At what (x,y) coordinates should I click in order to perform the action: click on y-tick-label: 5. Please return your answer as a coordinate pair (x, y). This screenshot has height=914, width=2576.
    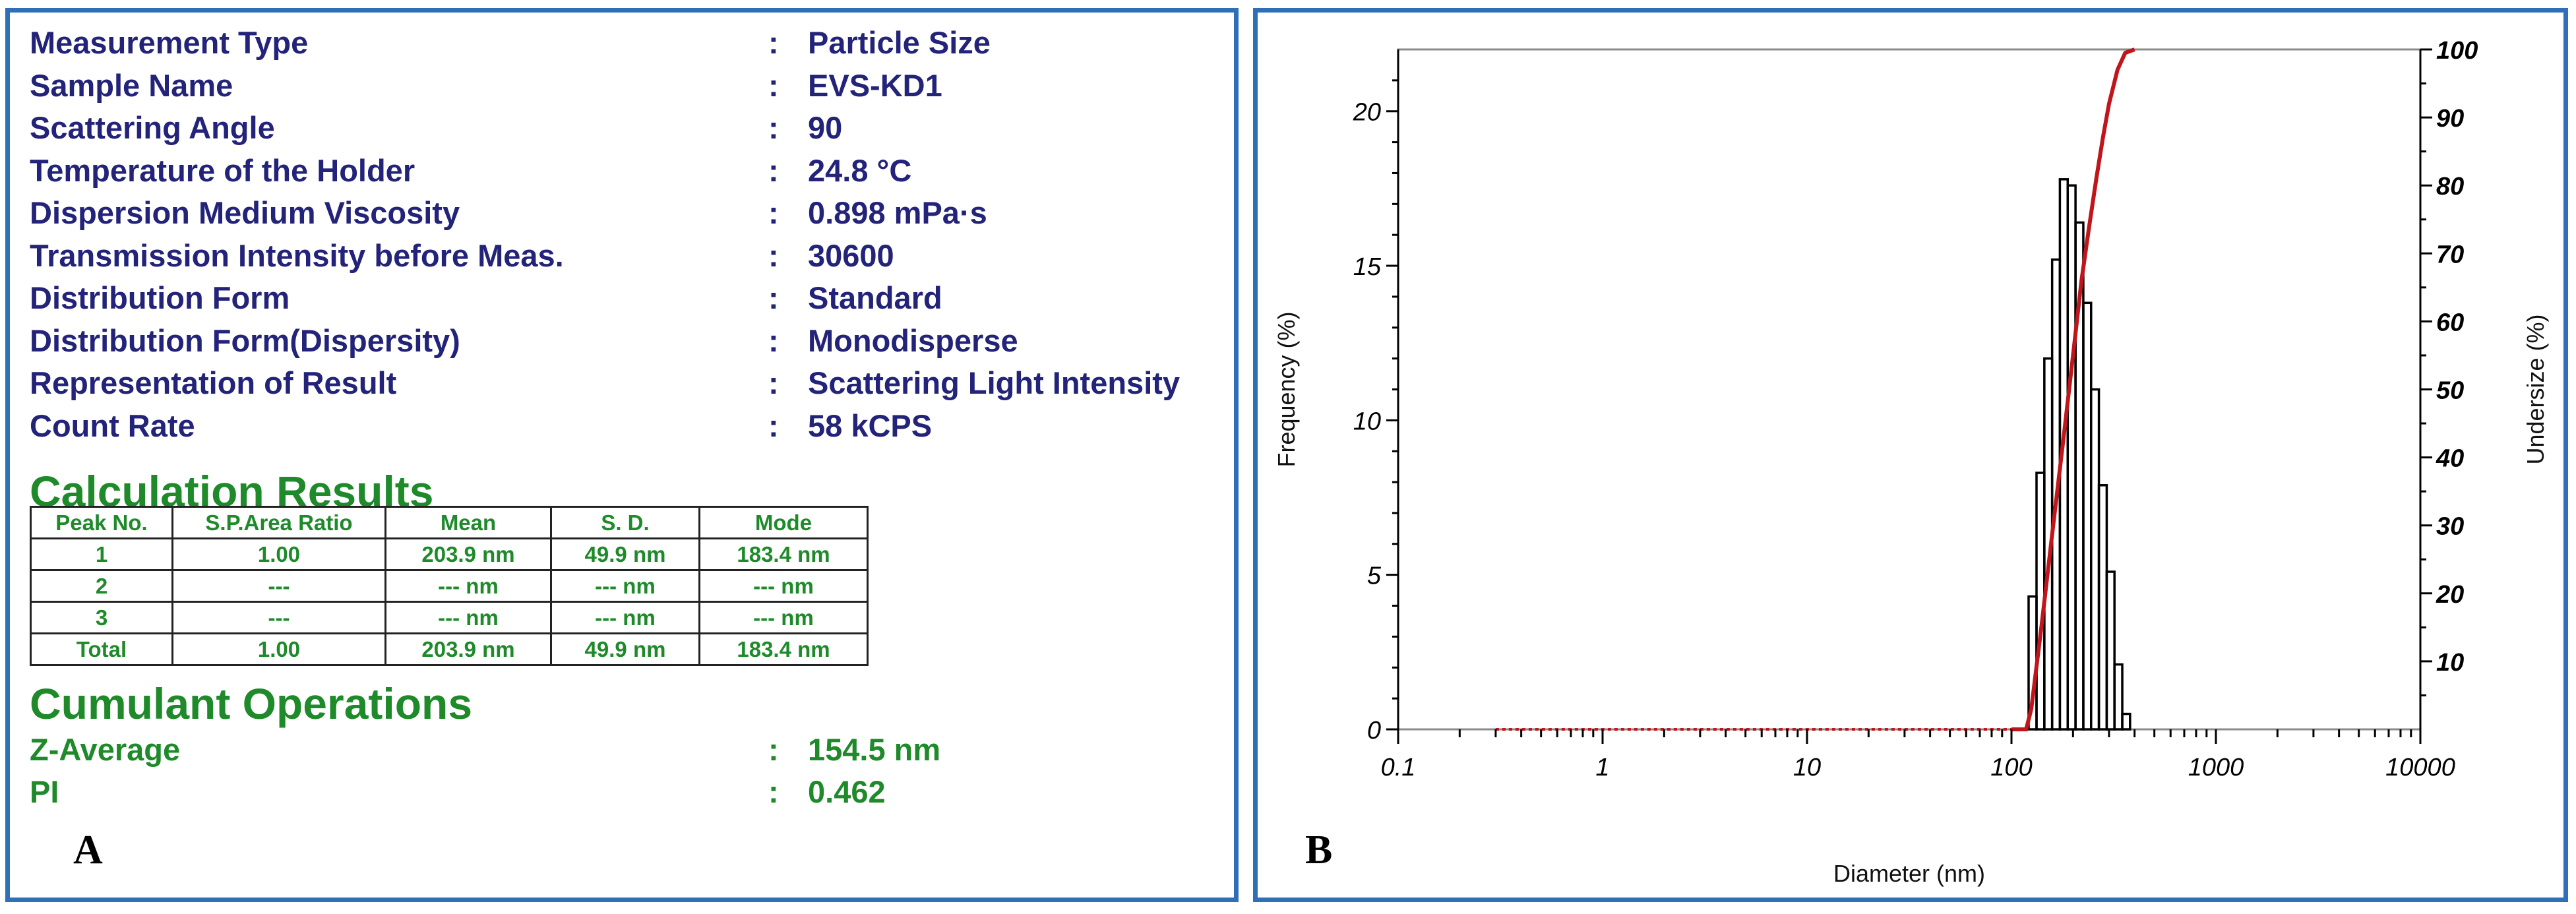
    Looking at the image, I should click on (1374, 576).